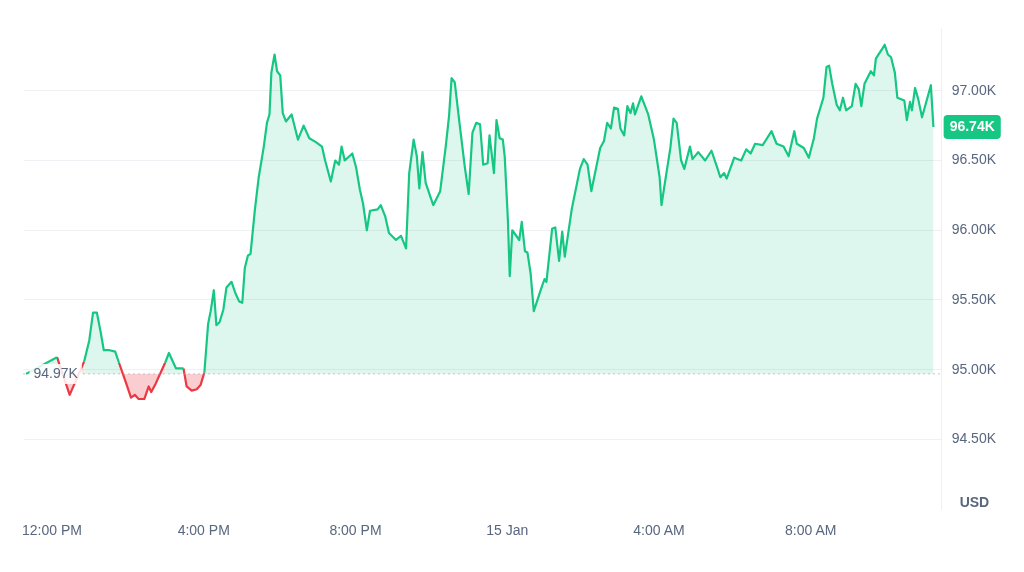  What do you see at coordinates (51, 530) in the screenshot?
I see `x-tick-label: 12:00 PM` at bounding box center [51, 530].